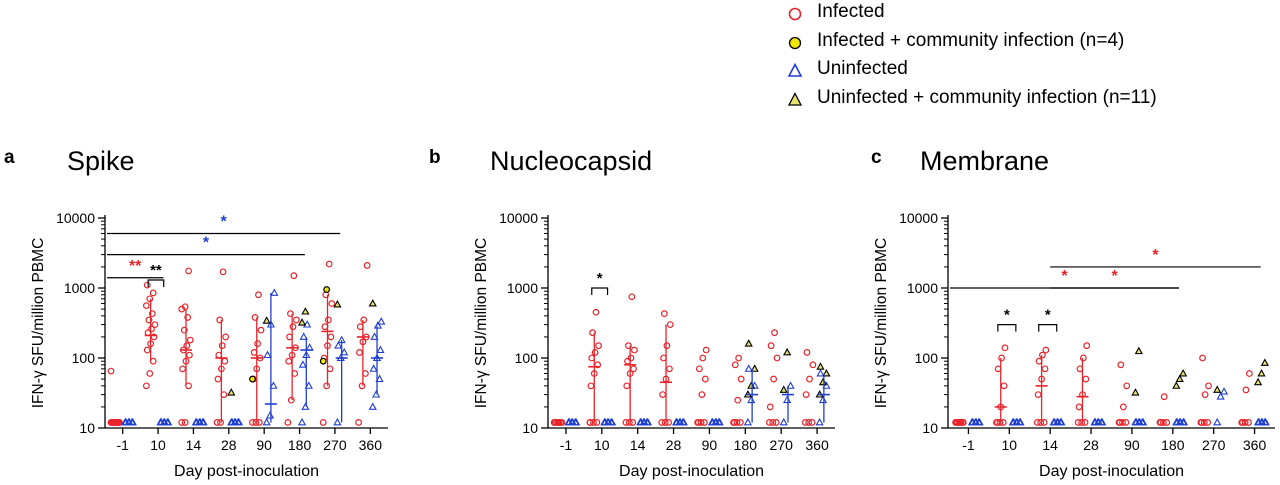  What do you see at coordinates (135, 266) in the screenshot?
I see `significance-star: **` at bounding box center [135, 266].